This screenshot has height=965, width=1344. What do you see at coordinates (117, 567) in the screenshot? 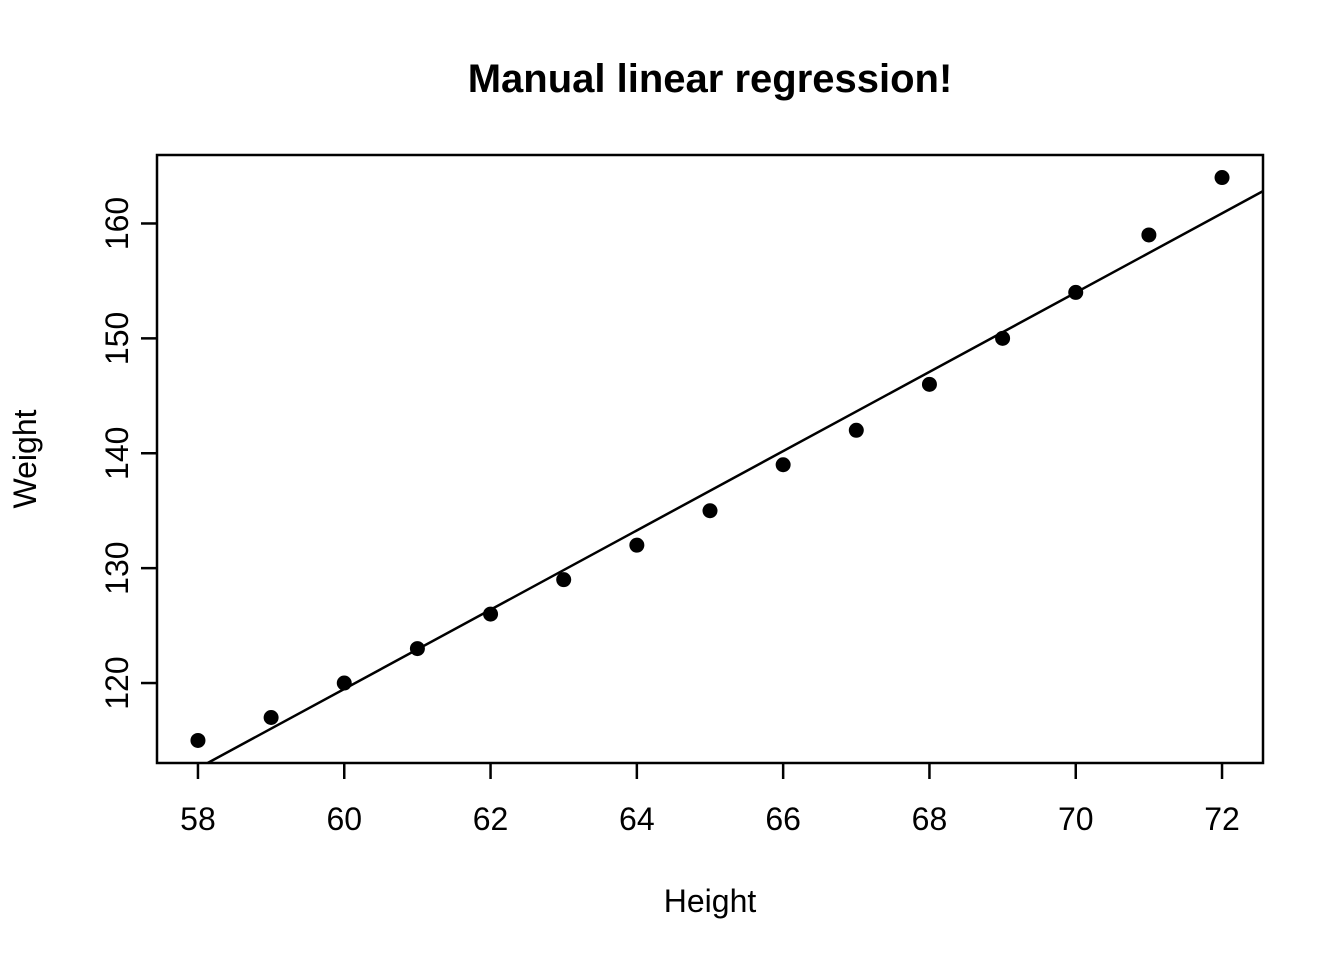
I see `y-tick-label: 130` at bounding box center [117, 567].